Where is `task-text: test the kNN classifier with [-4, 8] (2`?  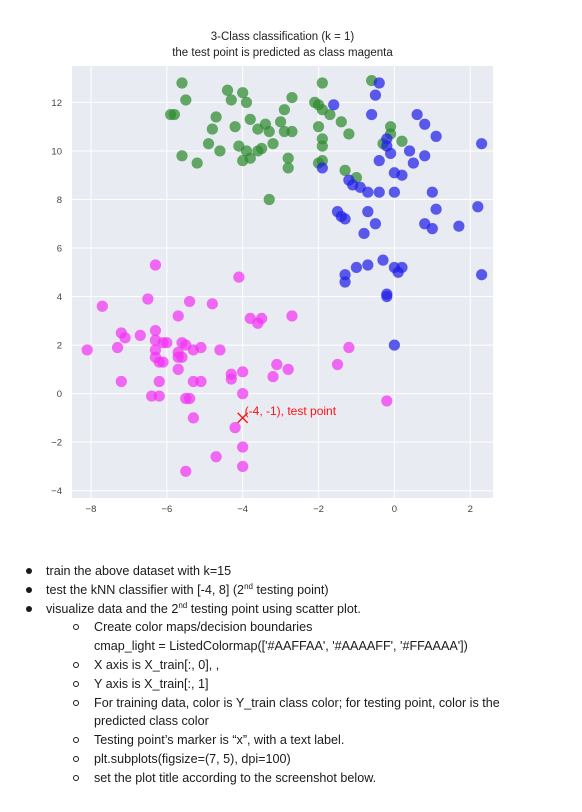
task-text: test the kNN classifier with [-4, 8] (2 is located at coordinates (145, 589).